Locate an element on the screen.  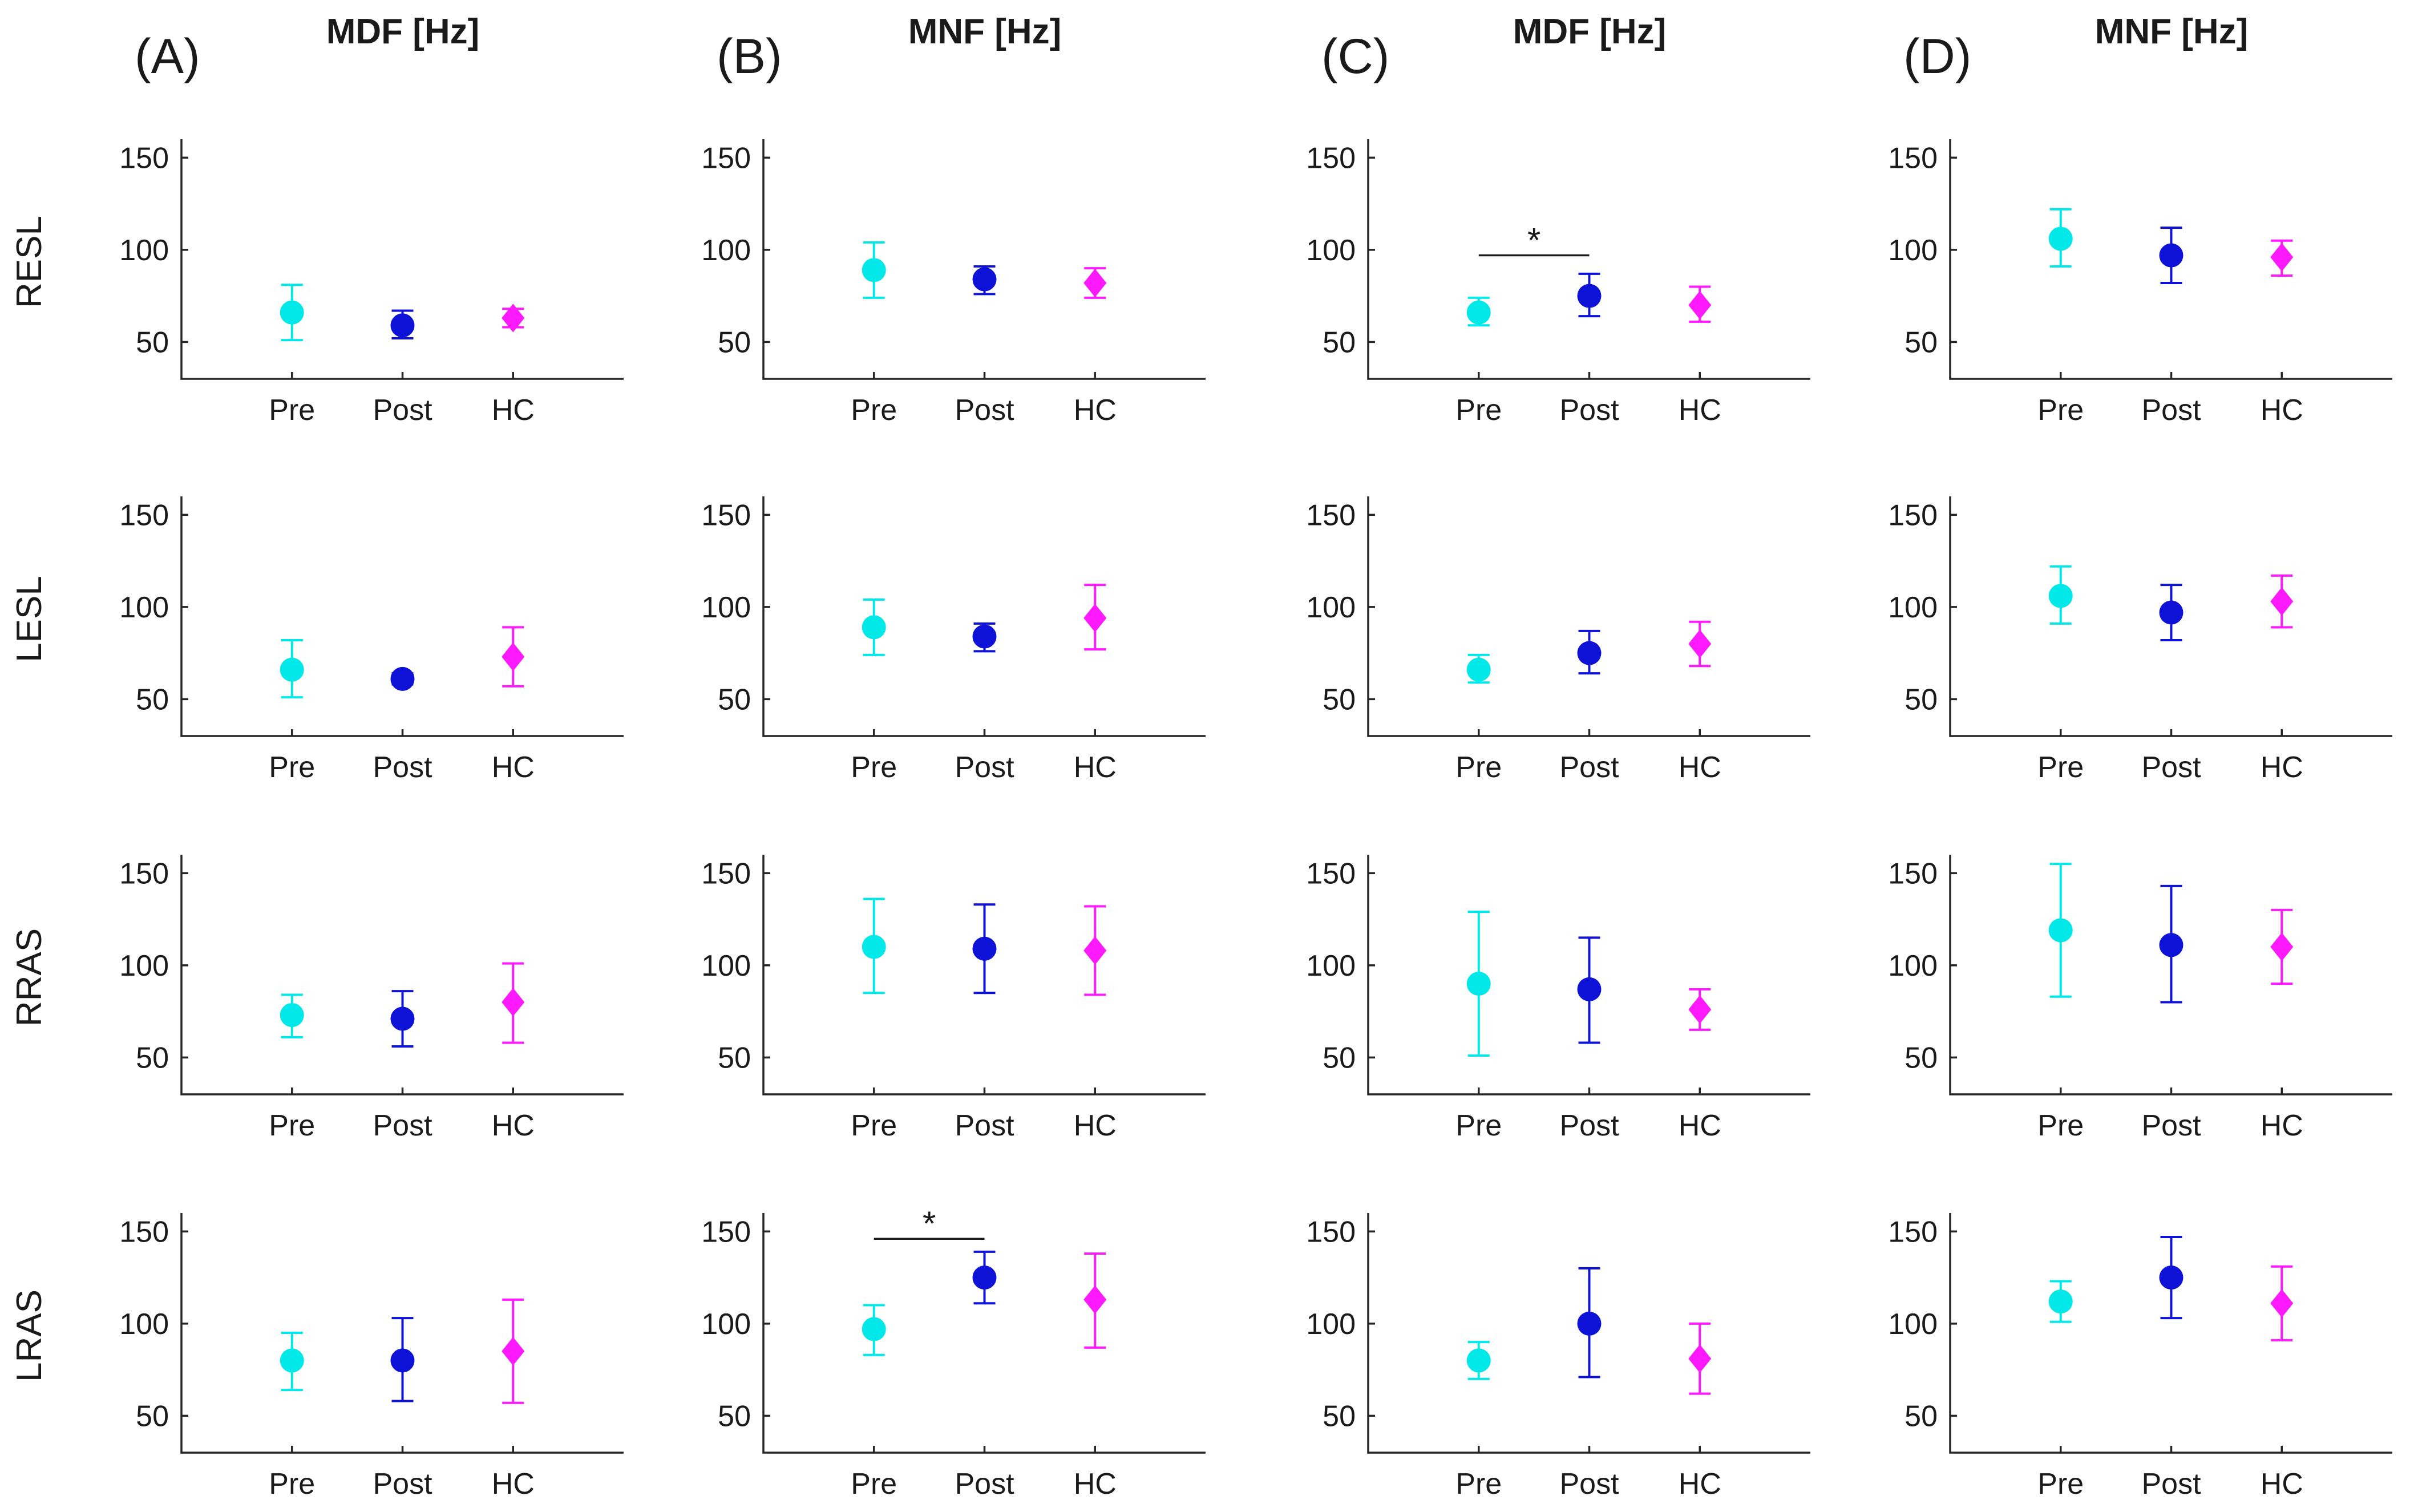
panel-1-1: 50 100 150 Pre Post HC is located at coordinates (953, 640).